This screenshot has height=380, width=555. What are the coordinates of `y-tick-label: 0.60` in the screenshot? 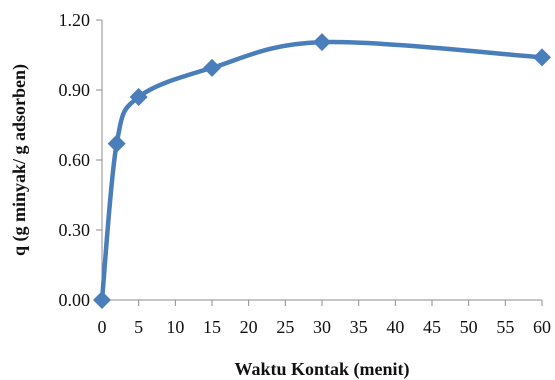 It's located at (75, 160).